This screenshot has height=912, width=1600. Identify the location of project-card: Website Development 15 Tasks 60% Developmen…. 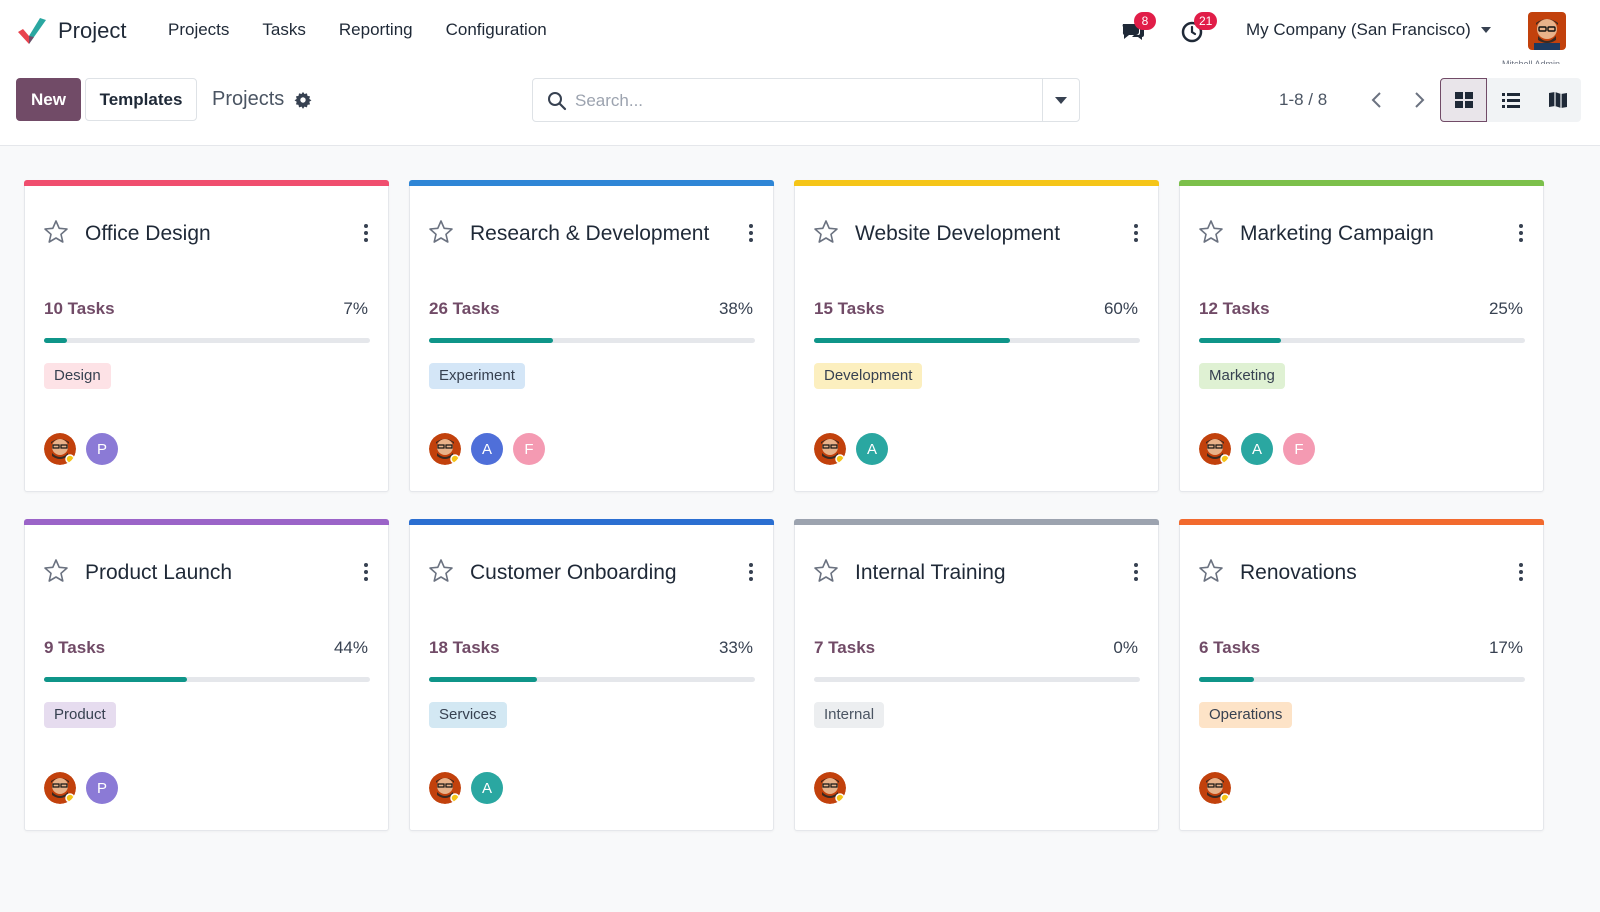
(976, 336).